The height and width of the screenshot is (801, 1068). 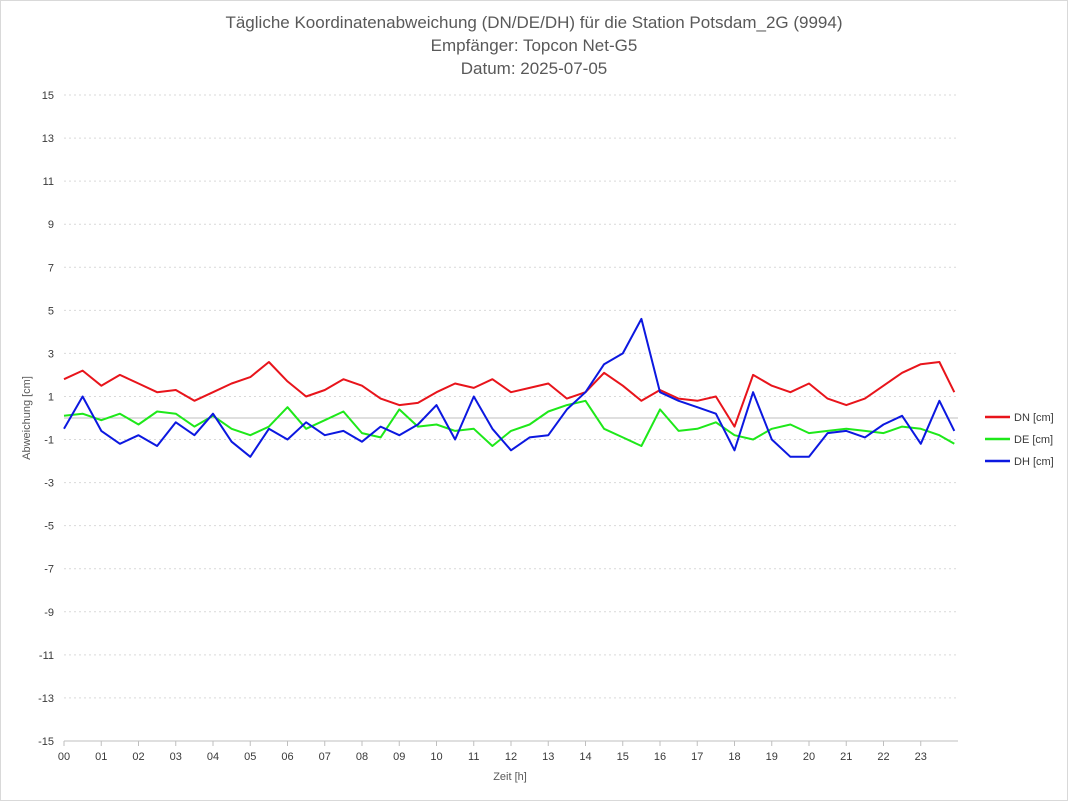 I want to click on x-tick-label: 14, so click(x=585, y=757).